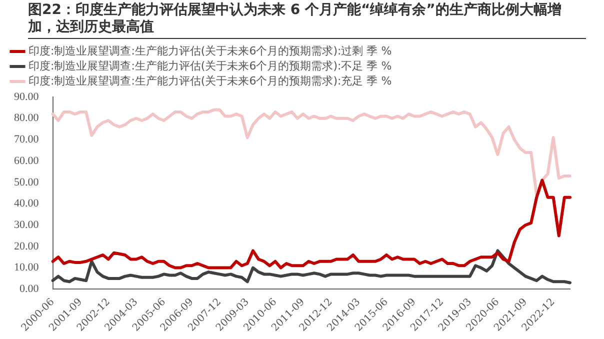  What do you see at coordinates (27, 268) in the screenshot?
I see `y-tick-label: 10.00` at bounding box center [27, 268].